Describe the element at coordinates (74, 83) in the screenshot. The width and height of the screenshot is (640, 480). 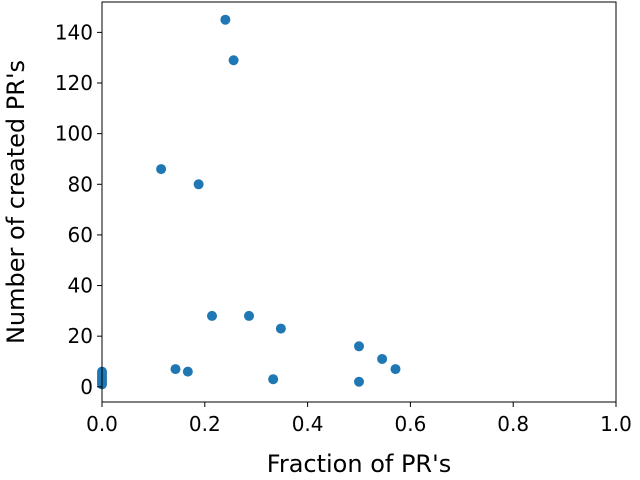
I see `y-tick-label: 120` at that location.